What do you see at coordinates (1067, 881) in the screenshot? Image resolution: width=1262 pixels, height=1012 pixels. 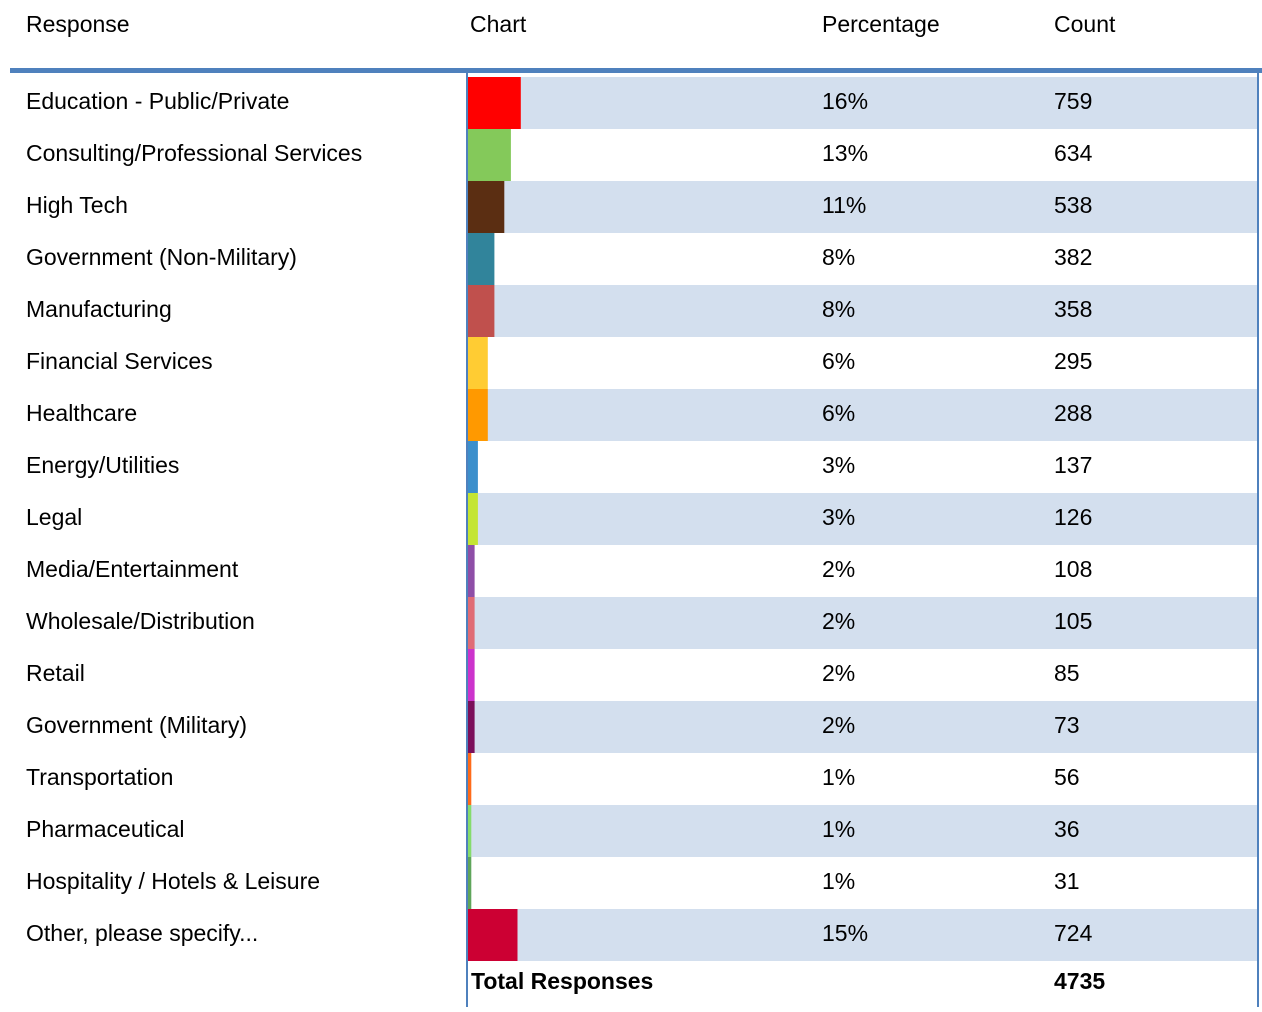 I see `count-label: 31` at bounding box center [1067, 881].